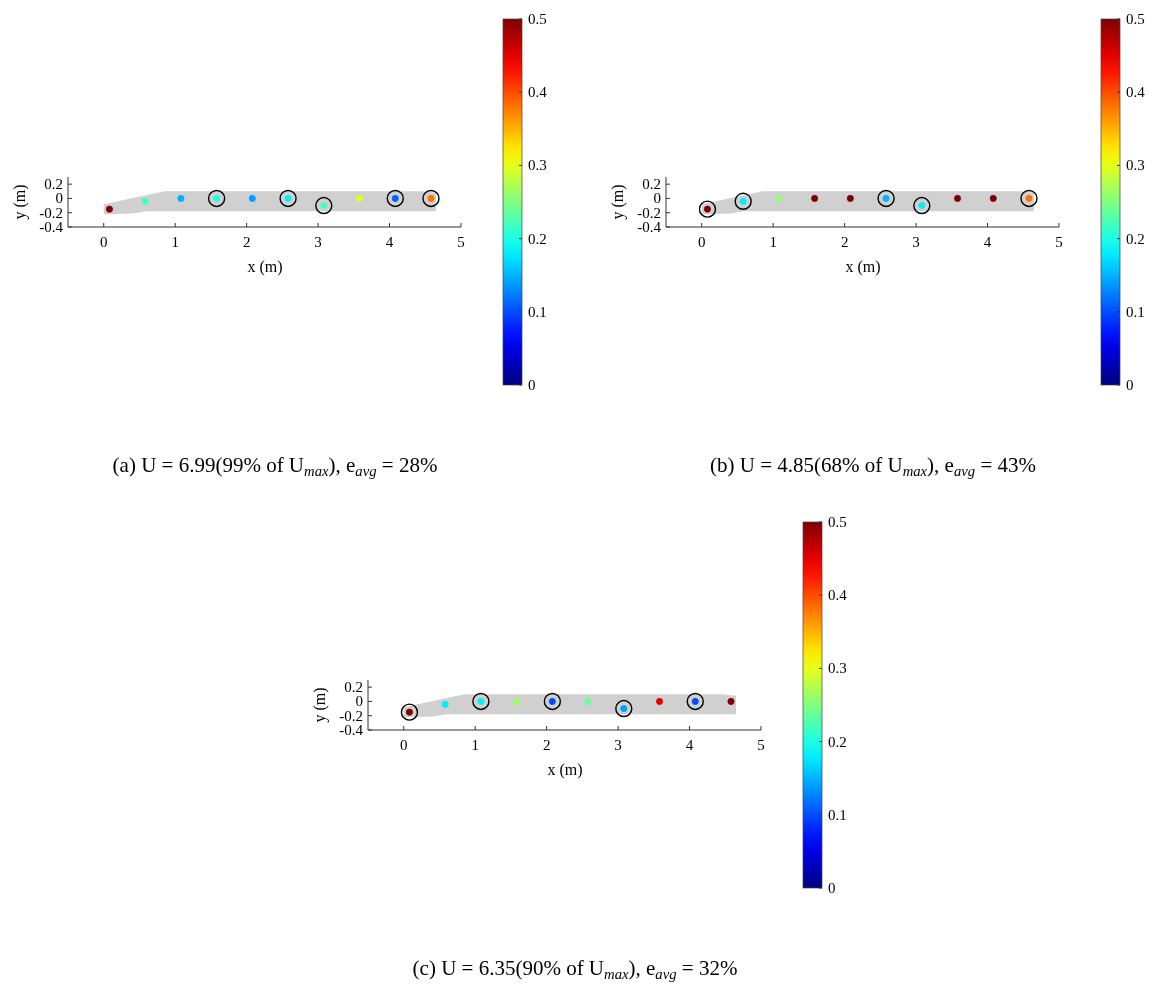 The height and width of the screenshot is (989, 1162). Describe the element at coordinates (275, 466) in the screenshot. I see `text: (a) U = 6.99(99% of U$_{max}$), e$_{avg}$ = 28%` at that location.